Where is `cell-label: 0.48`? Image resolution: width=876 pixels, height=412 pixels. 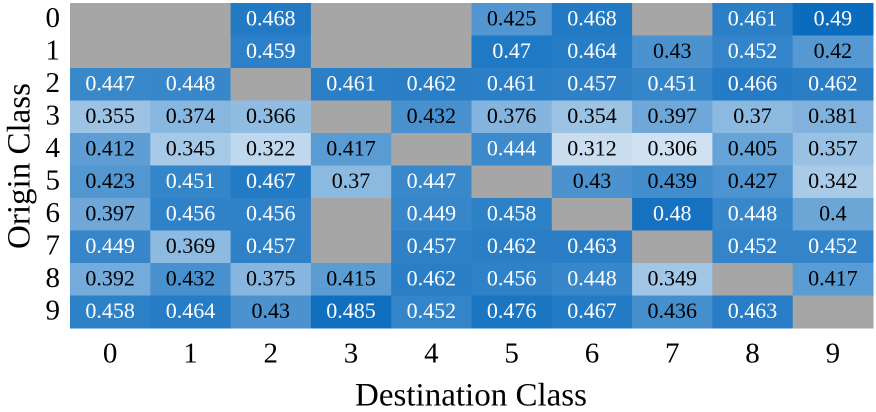
cell-label: 0.48 is located at coordinates (672, 212).